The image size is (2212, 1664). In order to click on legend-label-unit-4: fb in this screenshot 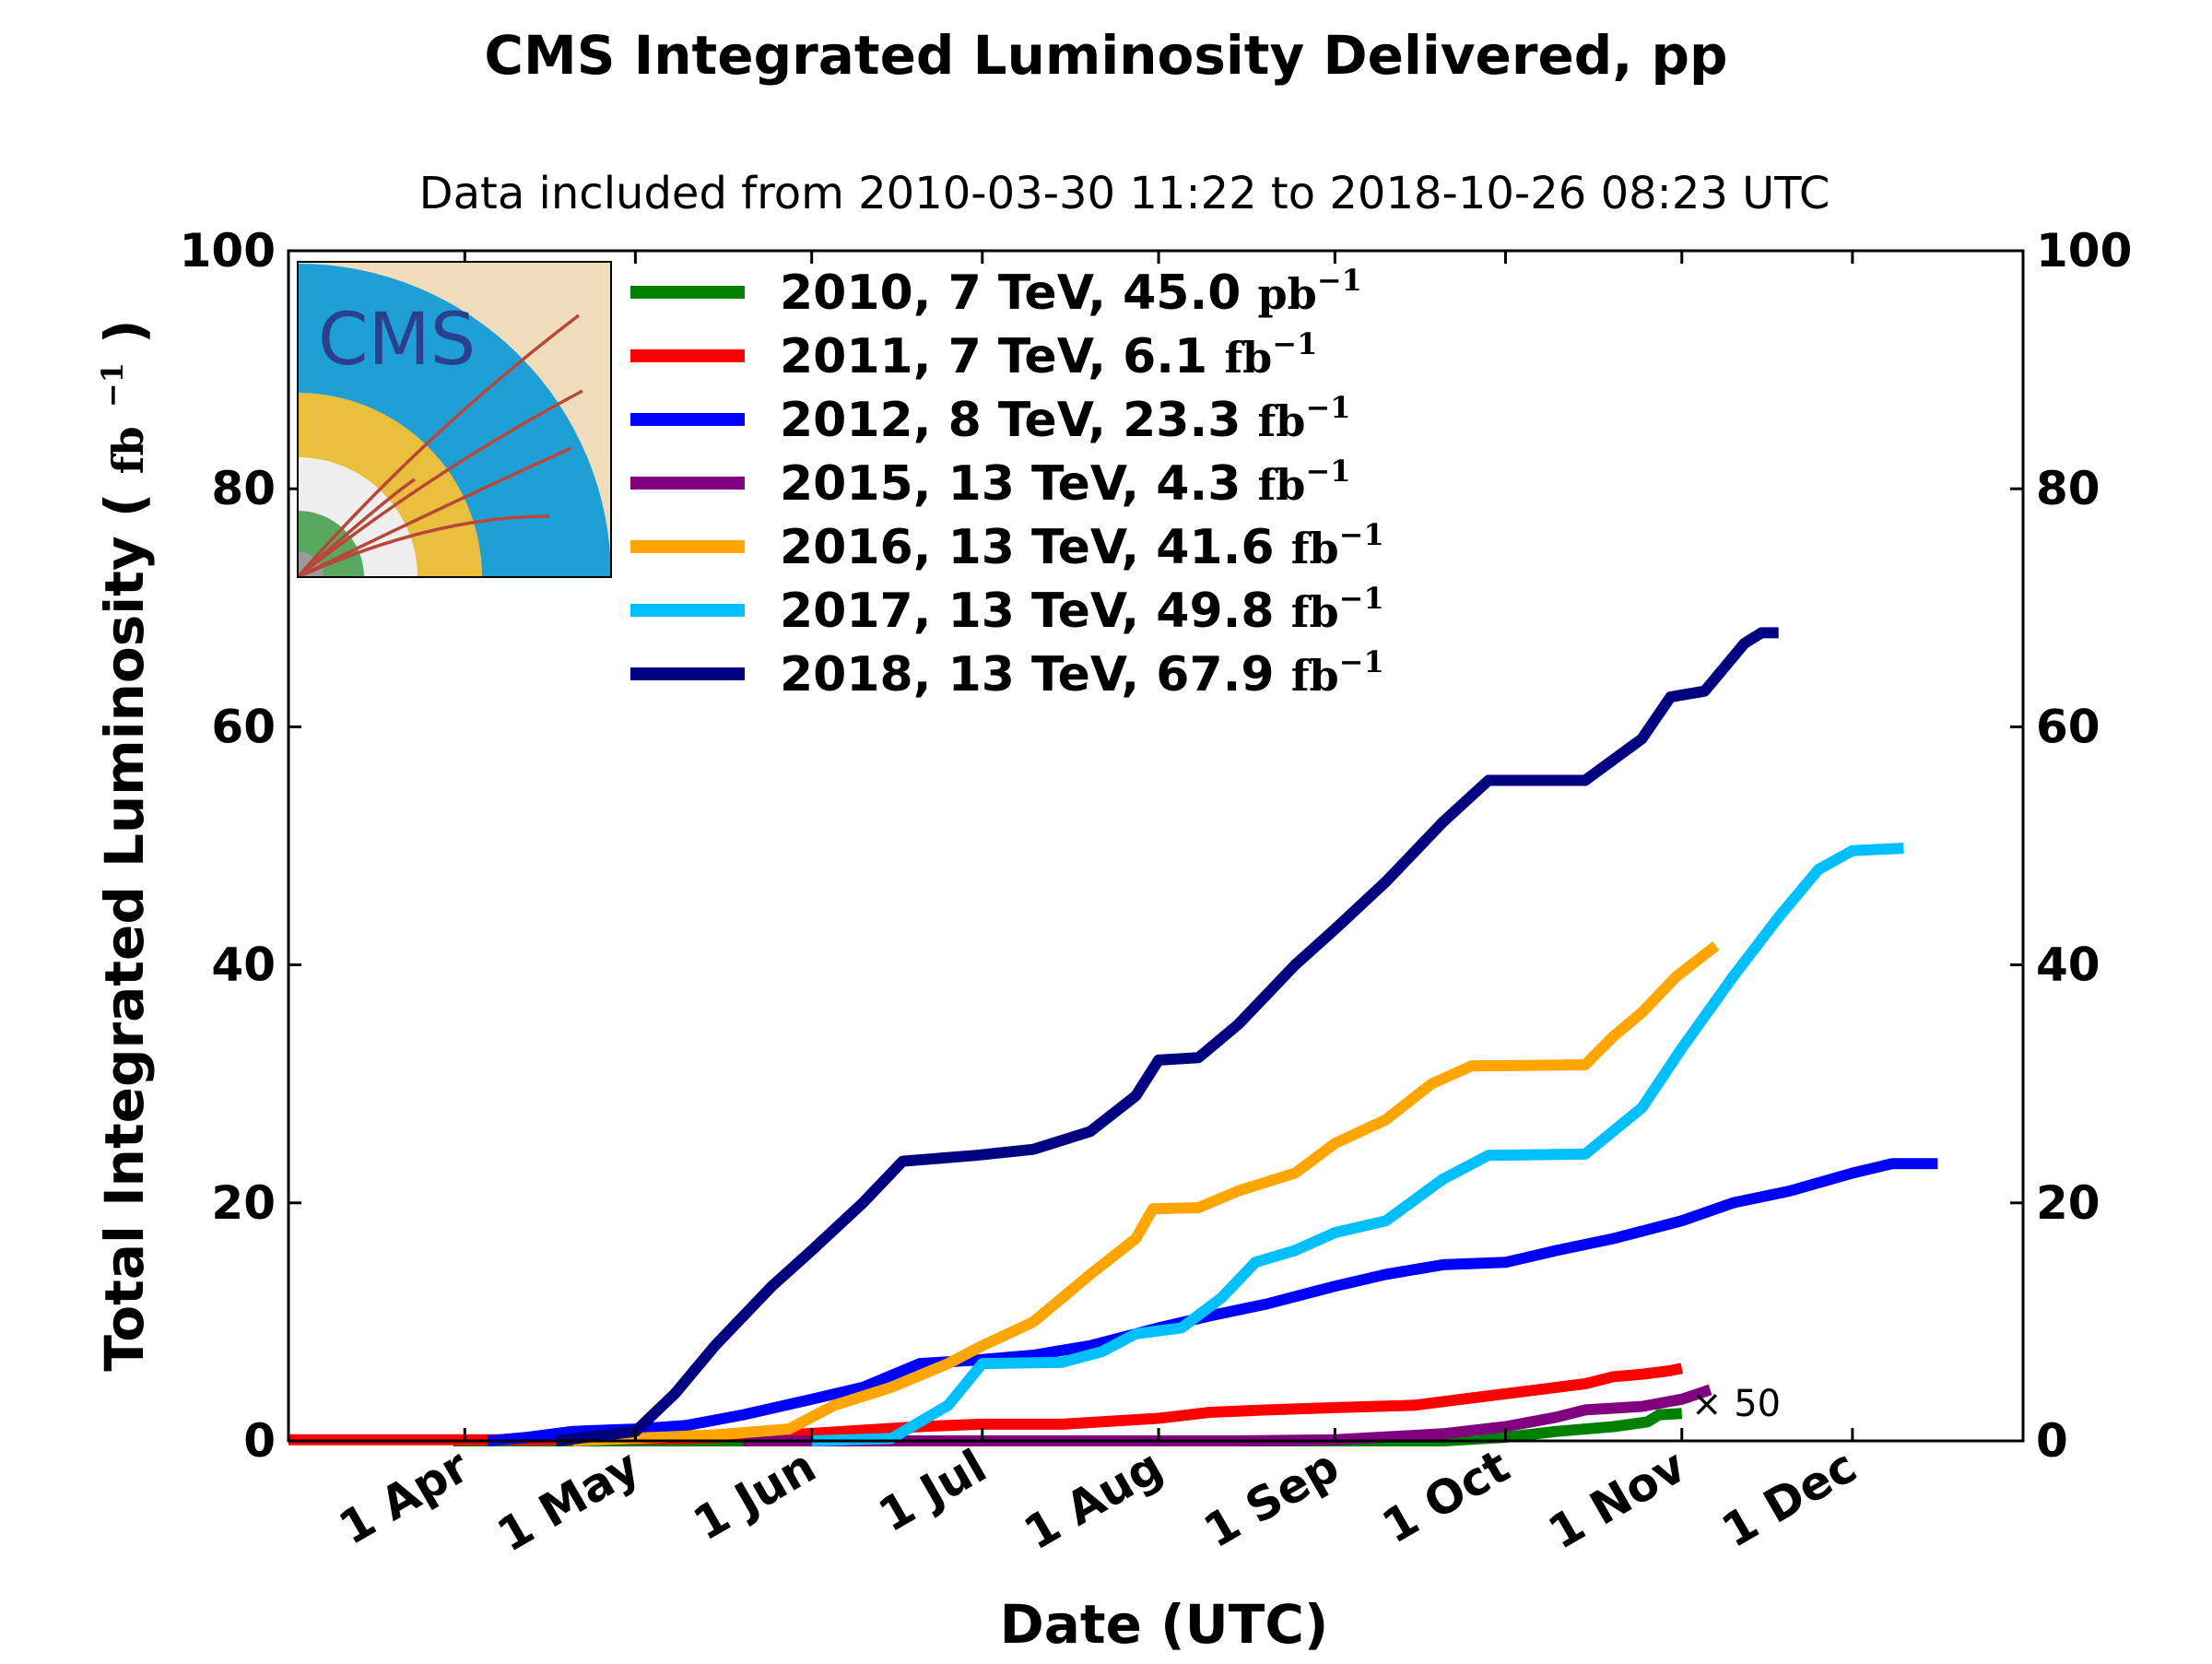, I will do `click(1315, 548)`.